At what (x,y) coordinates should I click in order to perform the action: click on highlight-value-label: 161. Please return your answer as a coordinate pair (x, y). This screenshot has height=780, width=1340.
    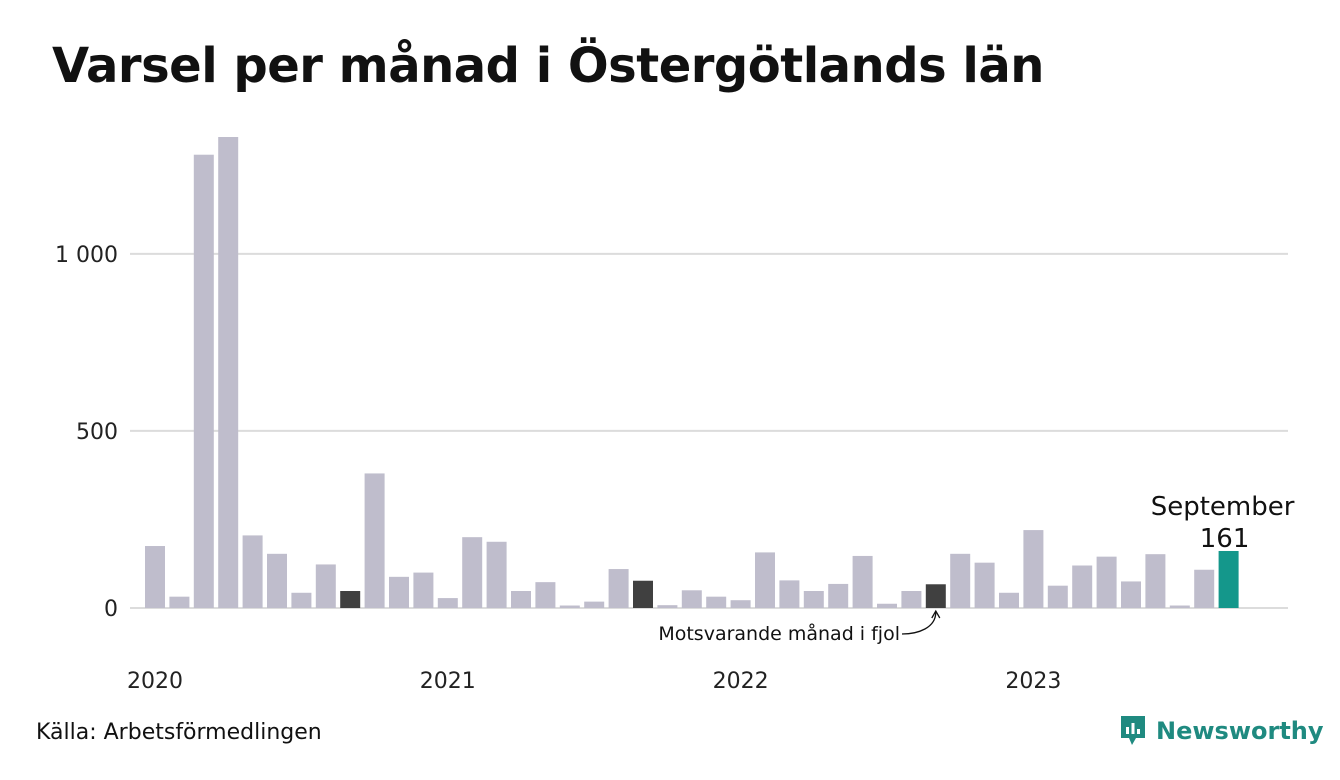
    Looking at the image, I should click on (1225, 539).